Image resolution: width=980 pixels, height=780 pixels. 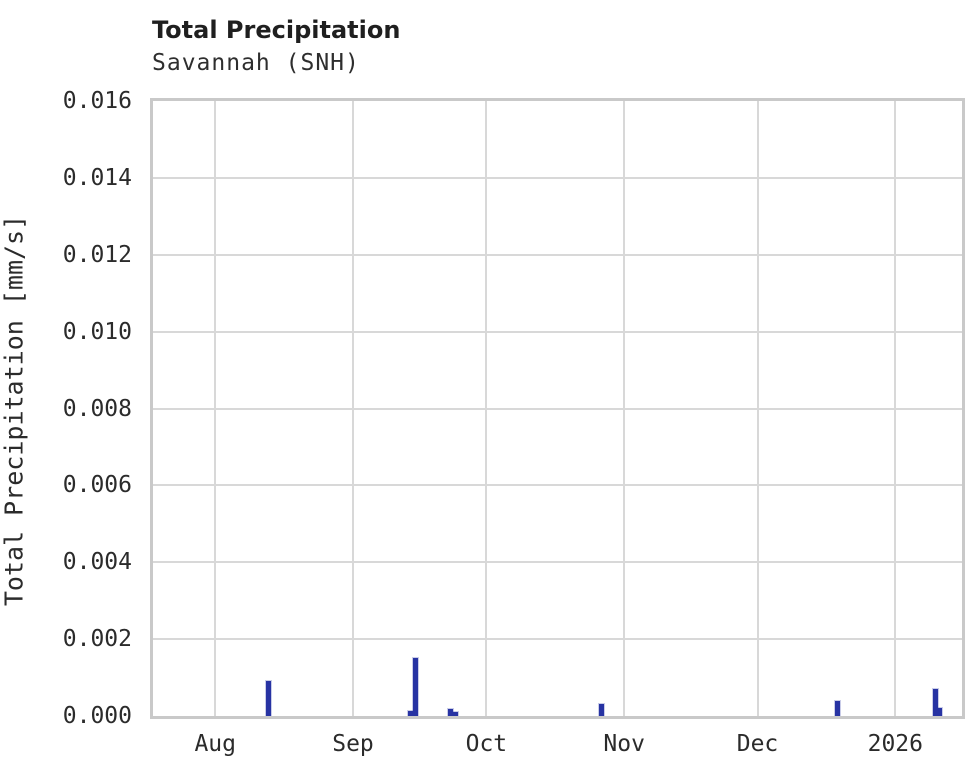 I want to click on x-tick-label: Aug, so click(x=215, y=744).